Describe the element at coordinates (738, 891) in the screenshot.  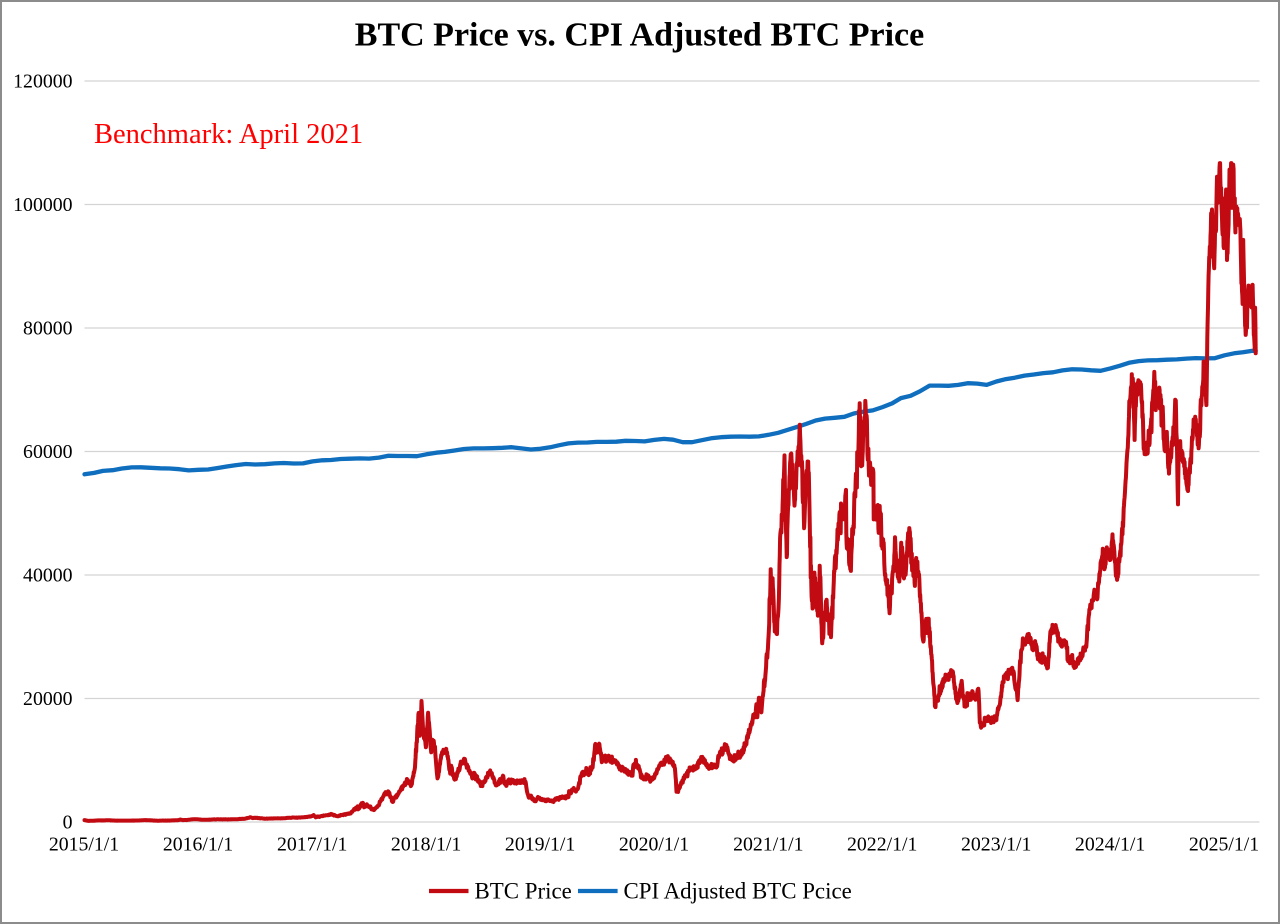
I see `svg-text: CPI Adjusted BTC Pcice` at that location.